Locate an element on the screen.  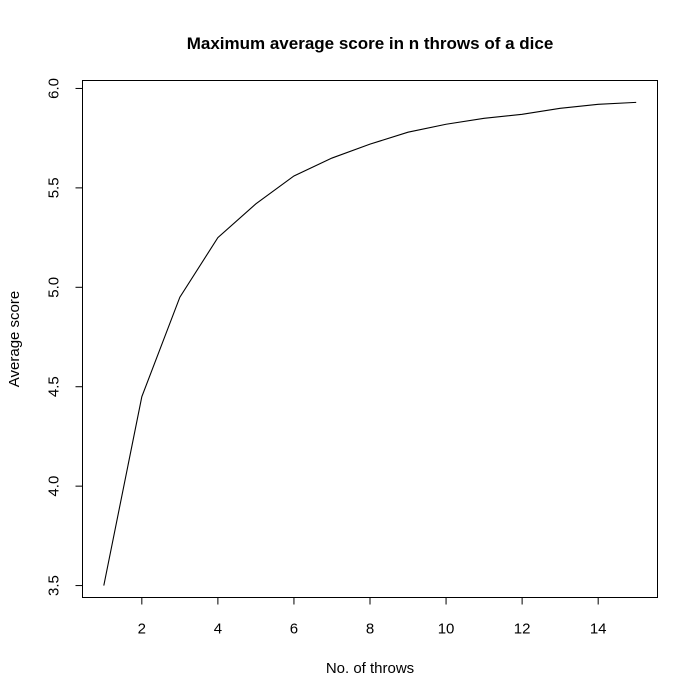
x-tick-label: 10 is located at coordinates (446, 629).